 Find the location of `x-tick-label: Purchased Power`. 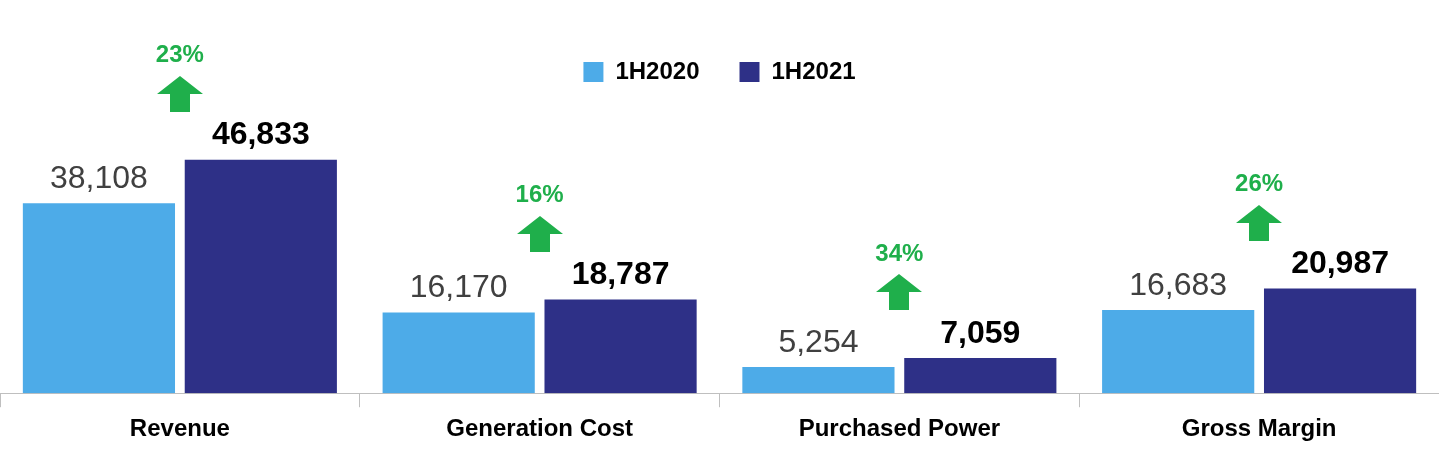

x-tick-label: Purchased Power is located at coordinates (899, 428).